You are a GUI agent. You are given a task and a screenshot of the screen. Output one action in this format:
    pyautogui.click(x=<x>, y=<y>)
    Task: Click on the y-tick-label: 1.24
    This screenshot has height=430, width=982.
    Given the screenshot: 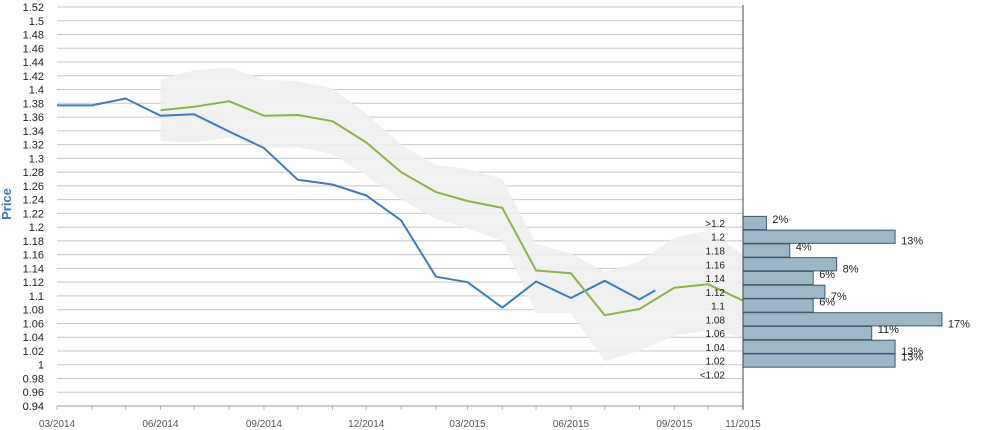 What is the action you would take?
    pyautogui.click(x=33, y=201)
    